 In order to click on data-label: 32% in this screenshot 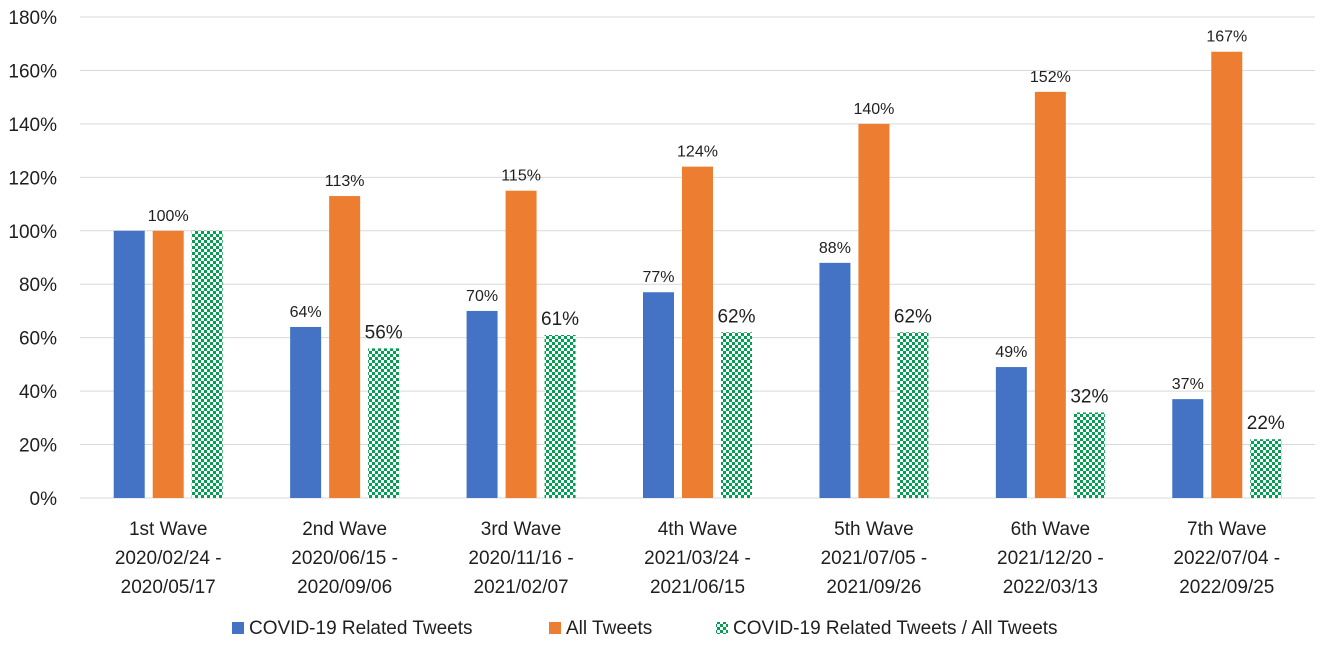, I will do `click(1089, 396)`.